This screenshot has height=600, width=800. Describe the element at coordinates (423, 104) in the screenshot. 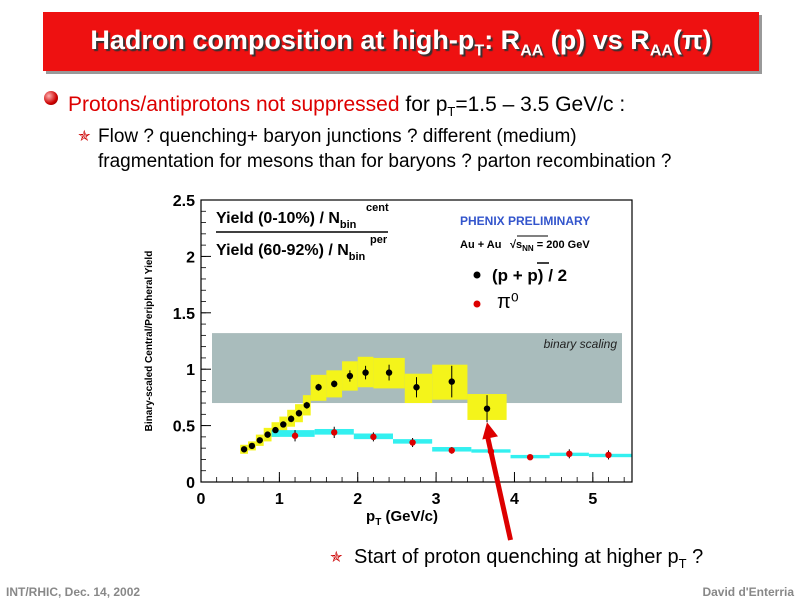

I see `bullet-1-text: for p` at that location.